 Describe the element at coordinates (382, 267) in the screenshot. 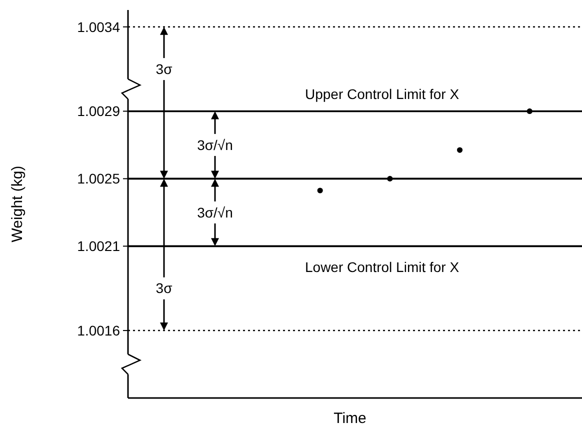

I see `ref-line-label: Lower Control Limit for X` at that location.